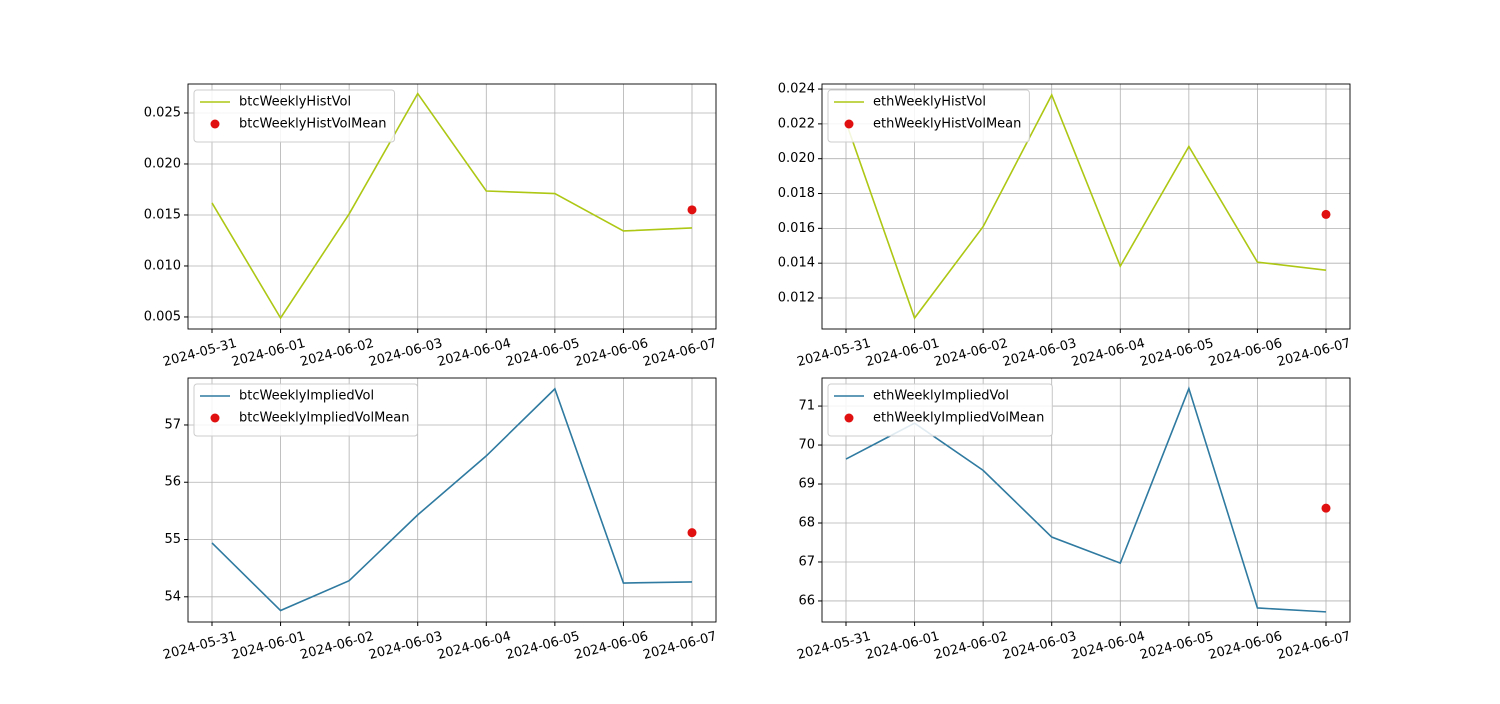 This screenshot has width=1500, height=704. Describe the element at coordinates (806, 522) in the screenshot. I see `y-tick-label: 68` at that location.